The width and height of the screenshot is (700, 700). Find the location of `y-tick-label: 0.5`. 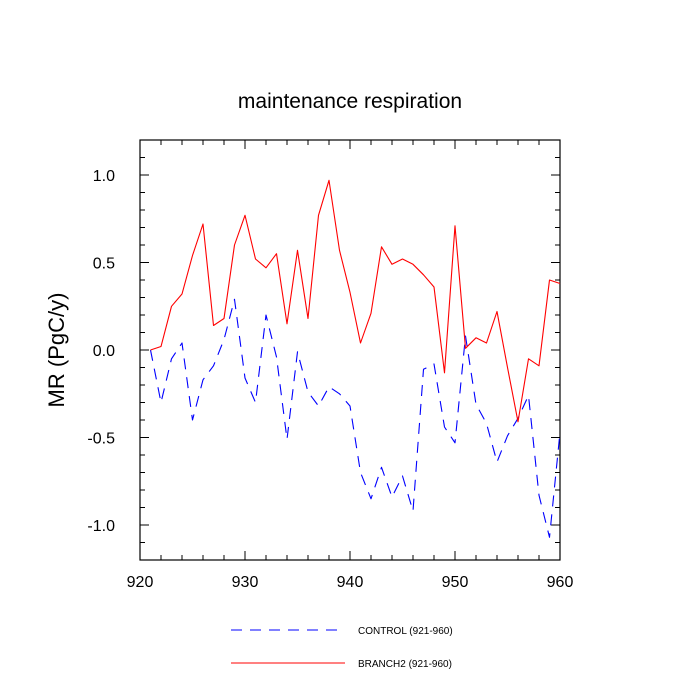

y-tick-label: 0.5 is located at coordinates (104, 264).